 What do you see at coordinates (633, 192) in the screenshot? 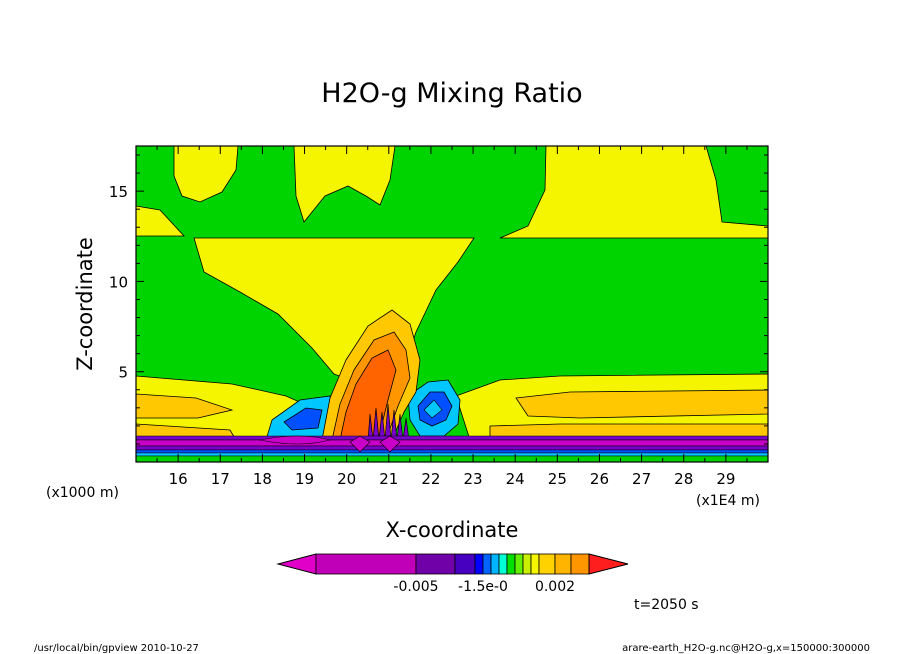
I see `contour-upper-right-yellow` at bounding box center [633, 192].